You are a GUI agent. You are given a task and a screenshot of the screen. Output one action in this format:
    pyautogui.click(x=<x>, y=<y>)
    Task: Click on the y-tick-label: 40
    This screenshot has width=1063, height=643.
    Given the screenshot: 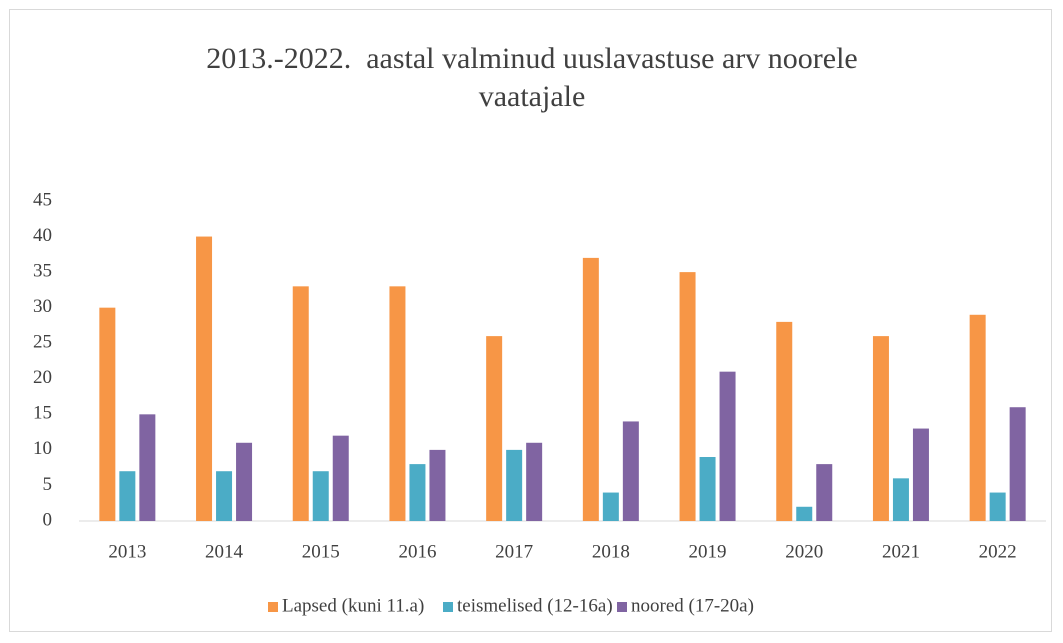 What is the action you would take?
    pyautogui.click(x=42, y=235)
    